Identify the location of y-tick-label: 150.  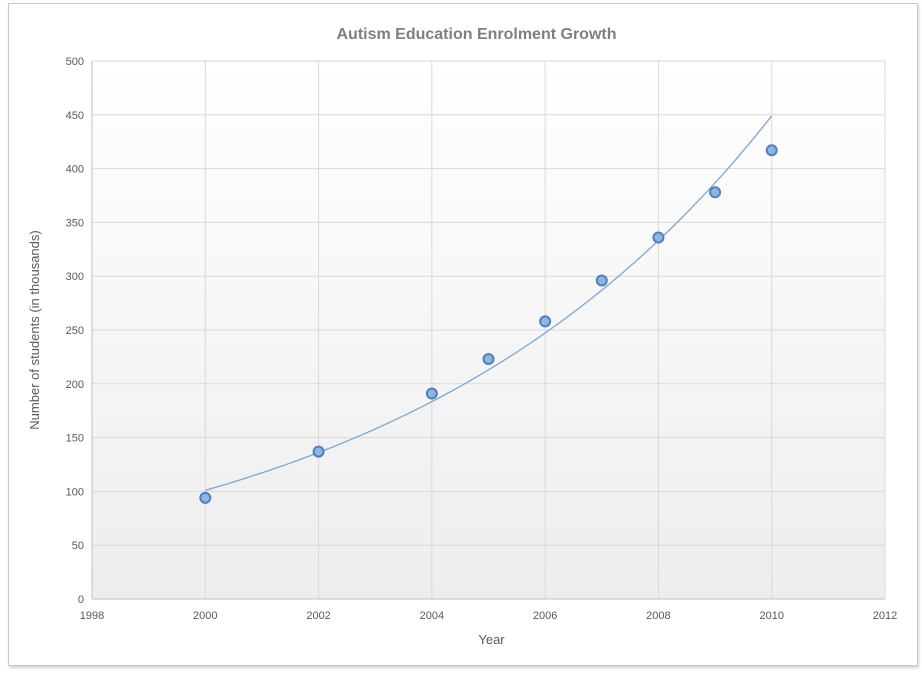
(75, 439).